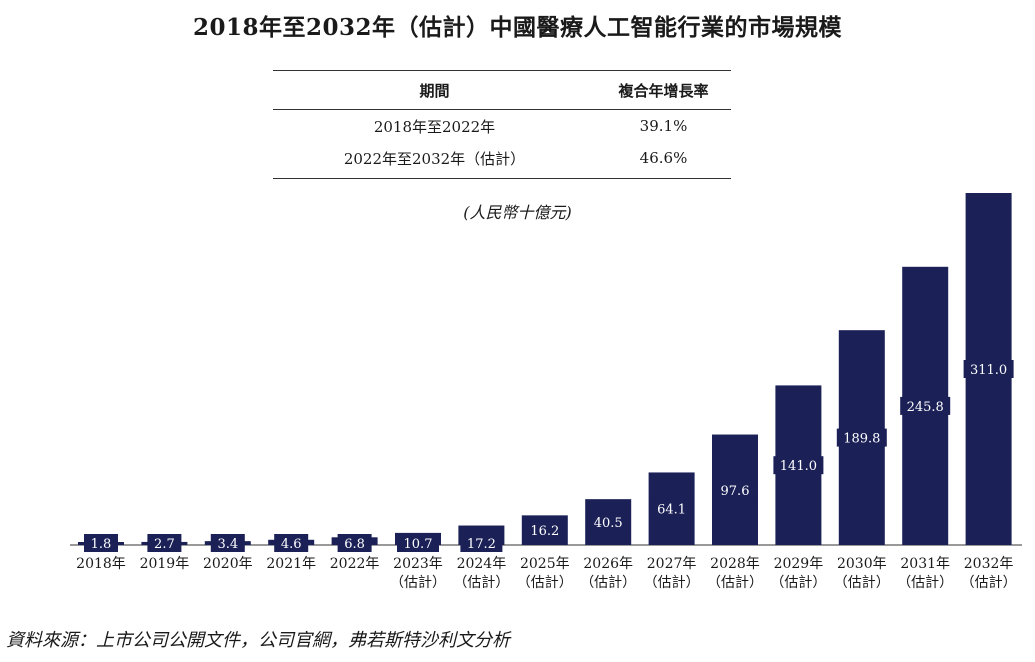 The height and width of the screenshot is (662, 1035). Describe the element at coordinates (434, 158) in the screenshot. I see `cagr-period: 2022年至2032年（估計）` at that location.